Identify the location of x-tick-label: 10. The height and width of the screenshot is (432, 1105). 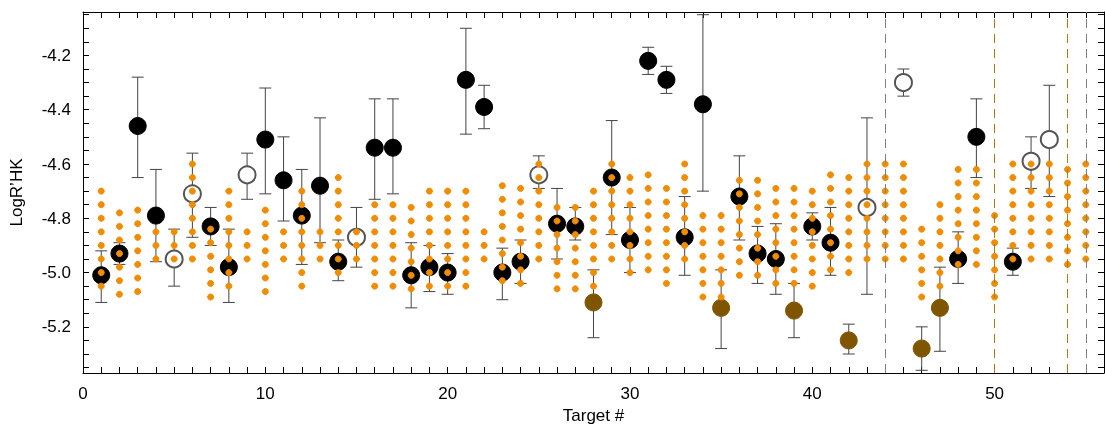
(265, 393).